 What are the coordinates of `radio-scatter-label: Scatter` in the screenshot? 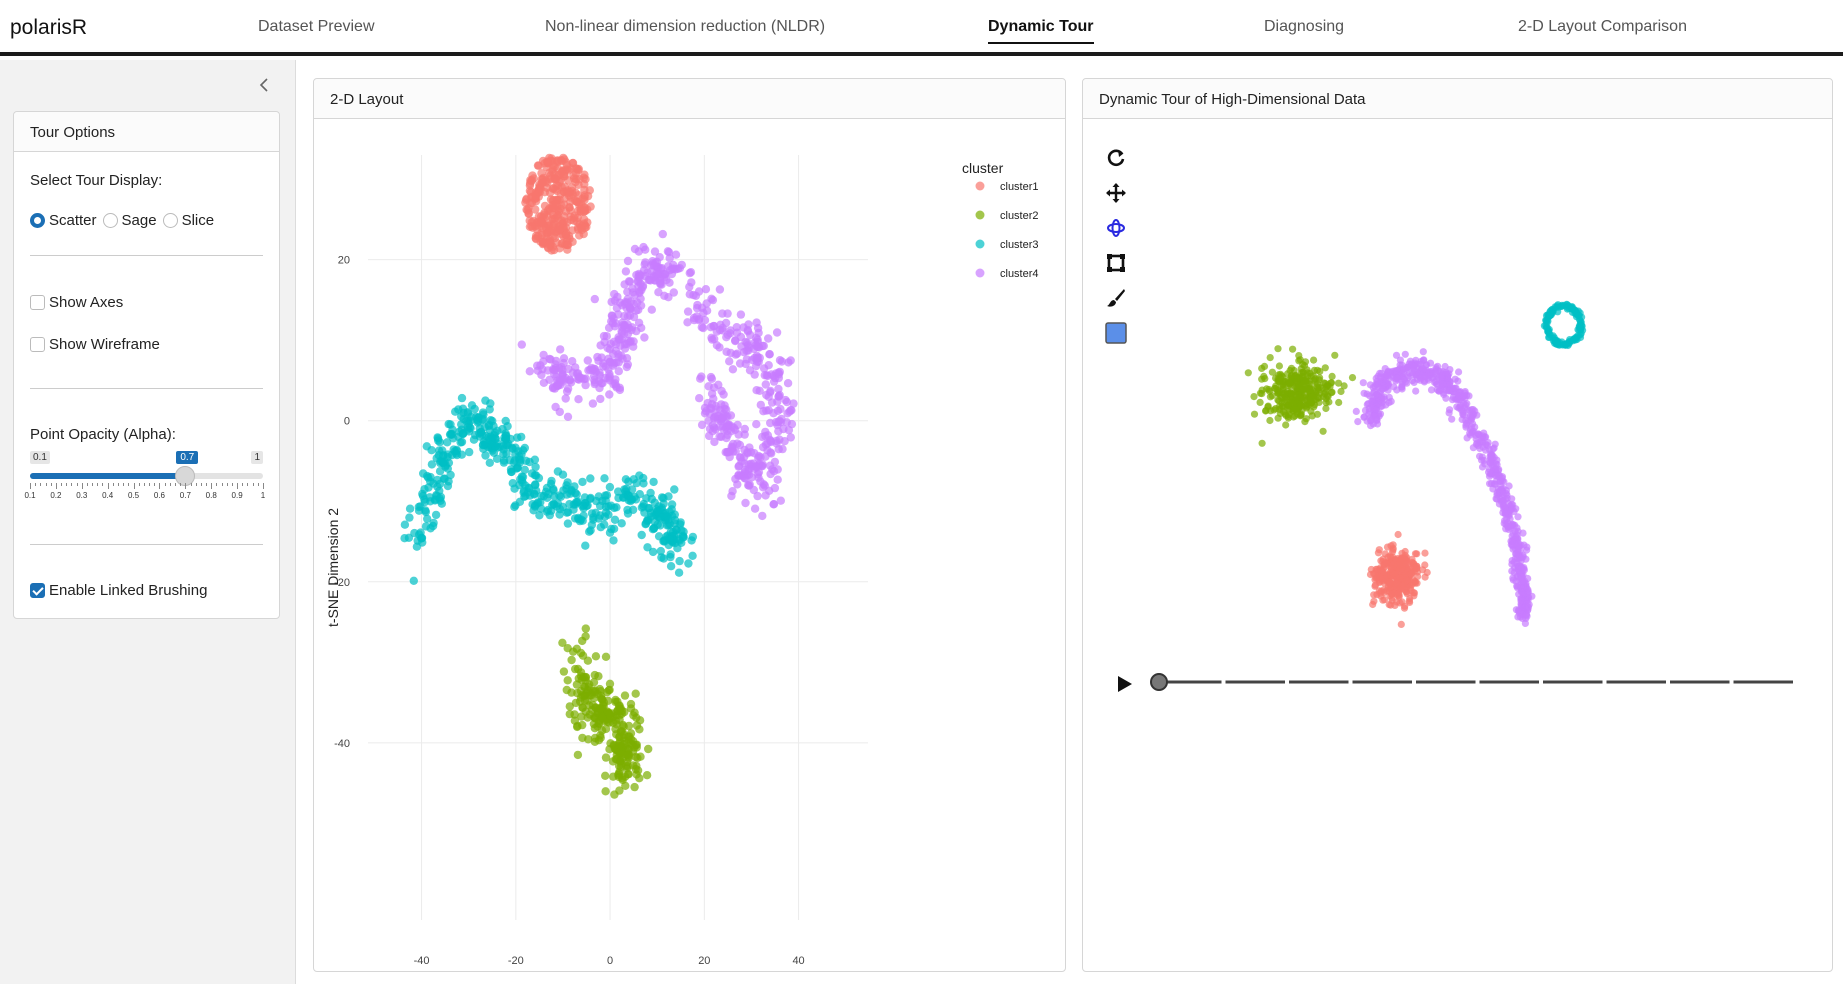 It's located at (73, 220).